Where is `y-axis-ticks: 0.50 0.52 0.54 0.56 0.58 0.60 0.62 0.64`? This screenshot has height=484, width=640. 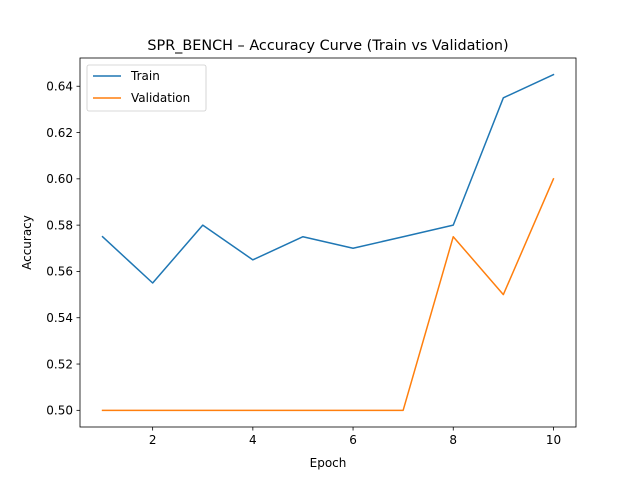
y-axis-ticks: 0.50 0.52 0.54 0.56 0.58 0.60 0.62 0.64 is located at coordinates (63, 249).